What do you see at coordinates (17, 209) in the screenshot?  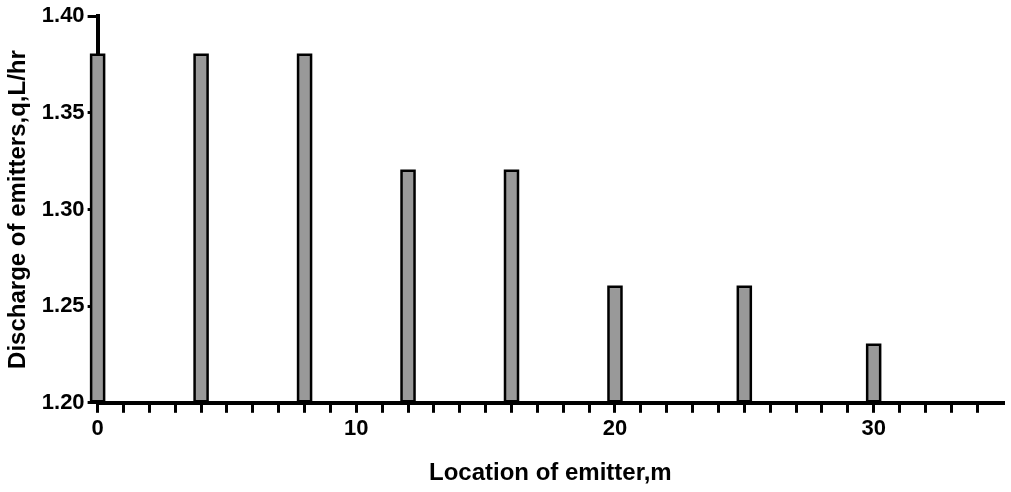 I see `y-axis-title: Discharge of emitters,q,L/hr` at bounding box center [17, 209].